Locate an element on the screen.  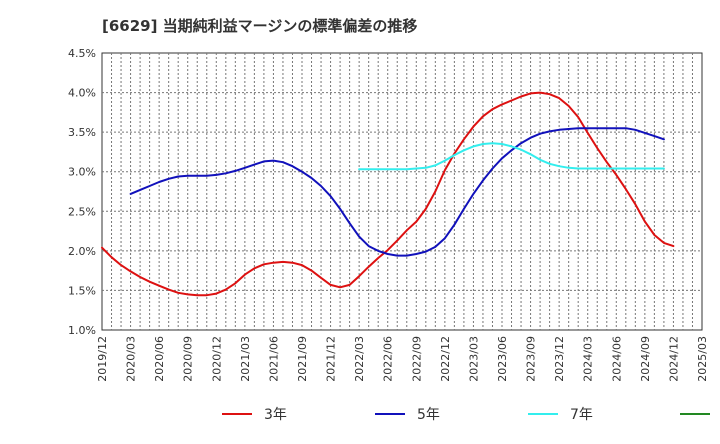
legend: 3年5年7年10年 is located at coordinates (466, 415).